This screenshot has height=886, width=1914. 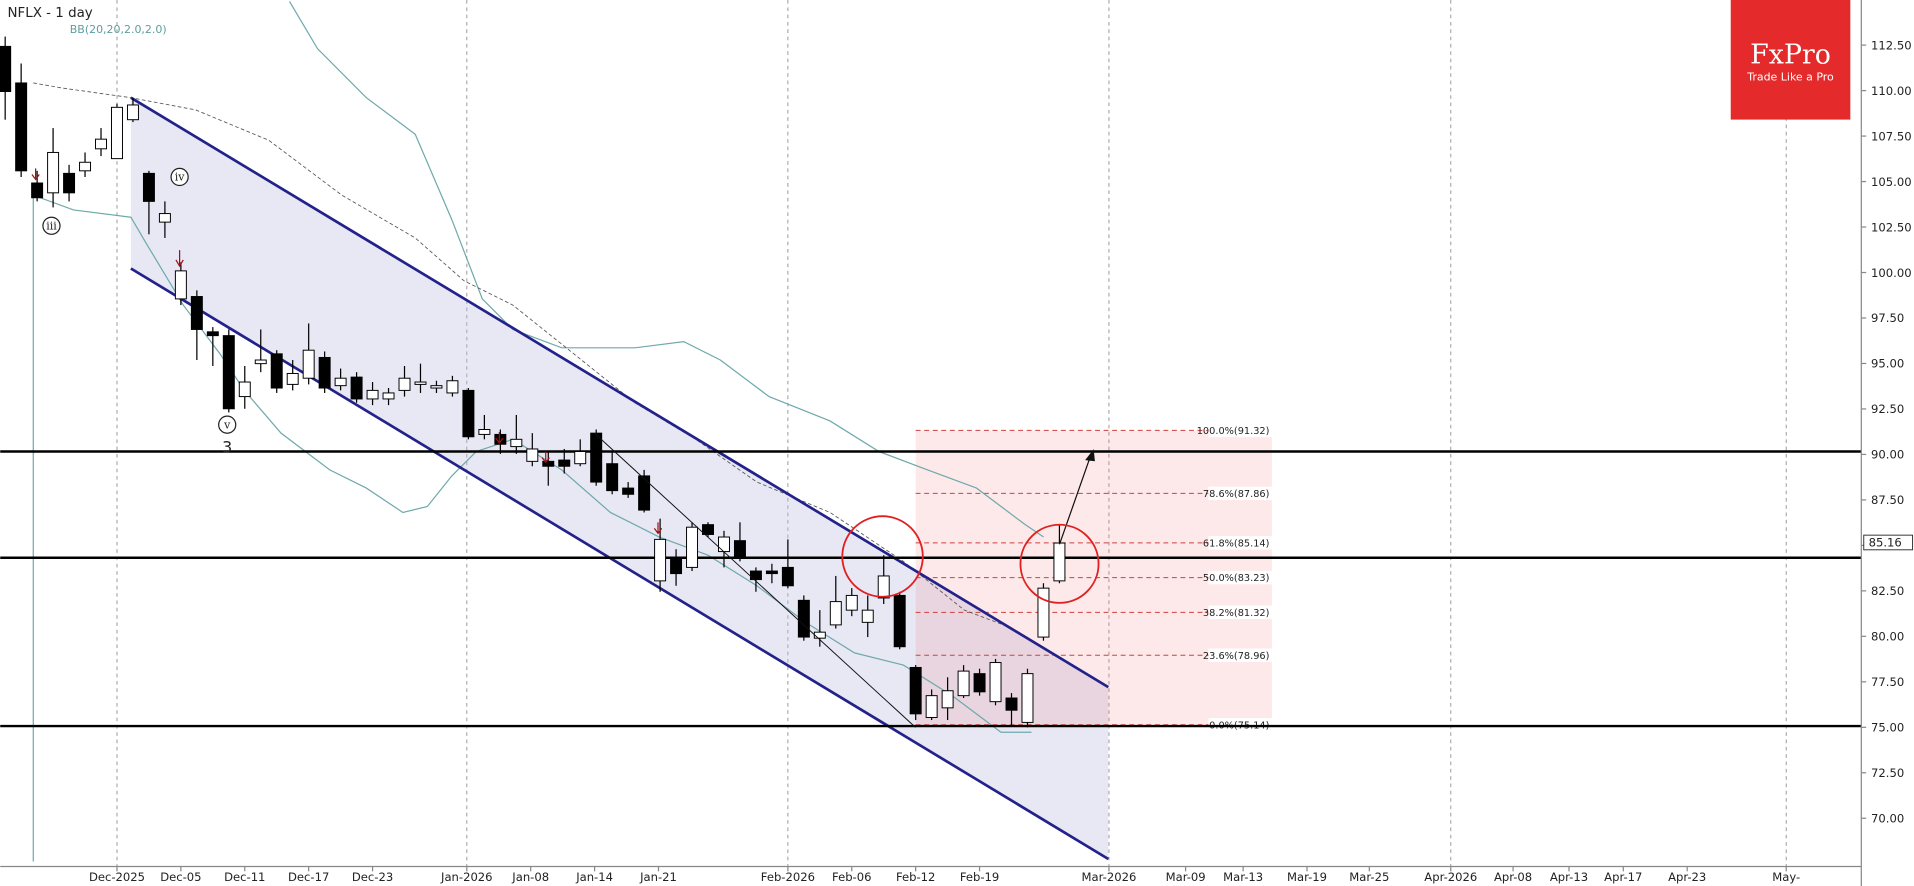 I want to click on logo-name: FxPro, so click(x=1790, y=54).